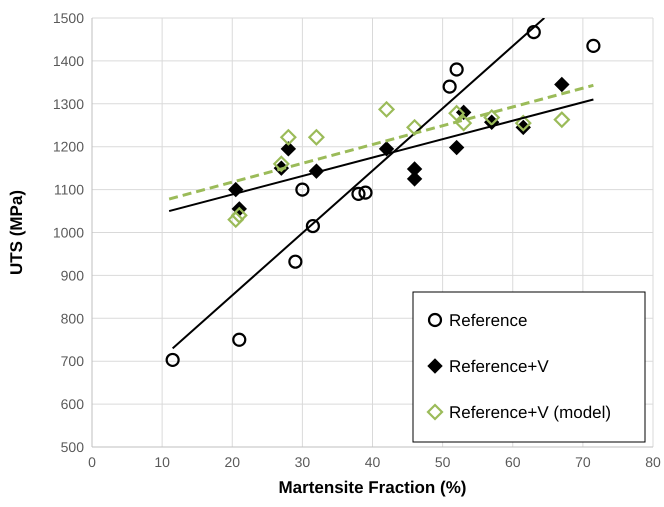  What do you see at coordinates (72, 318) in the screenshot?
I see `y-tick-label: 800` at bounding box center [72, 318].